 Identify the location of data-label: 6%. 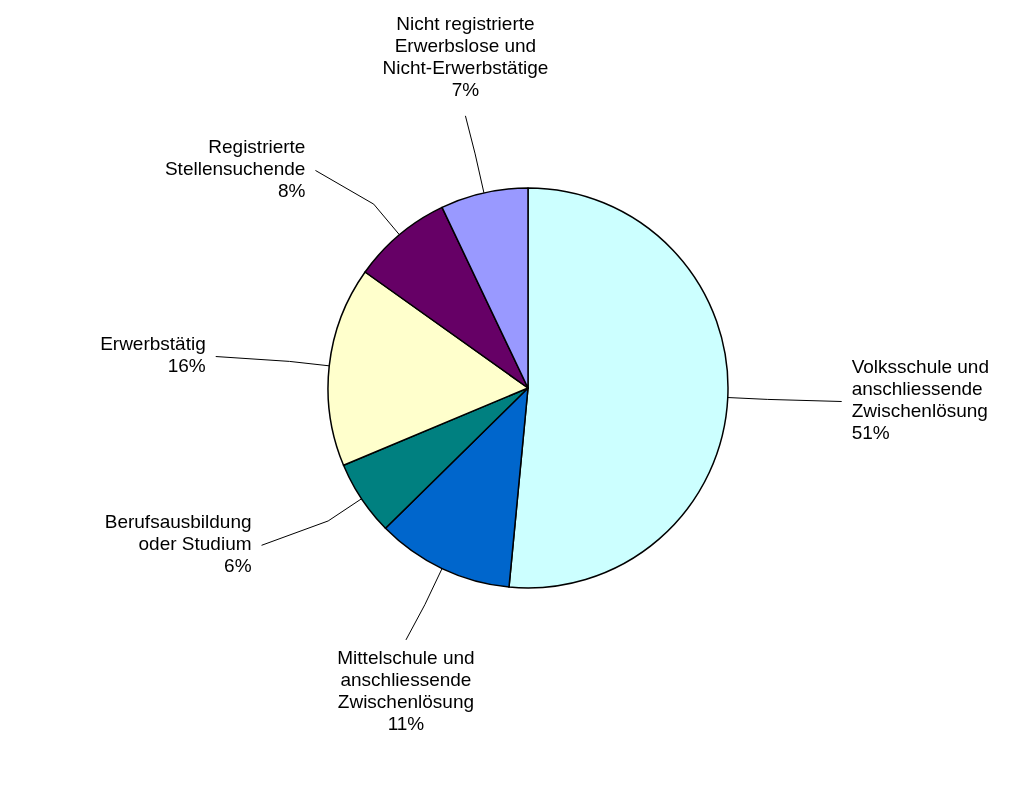
(238, 565).